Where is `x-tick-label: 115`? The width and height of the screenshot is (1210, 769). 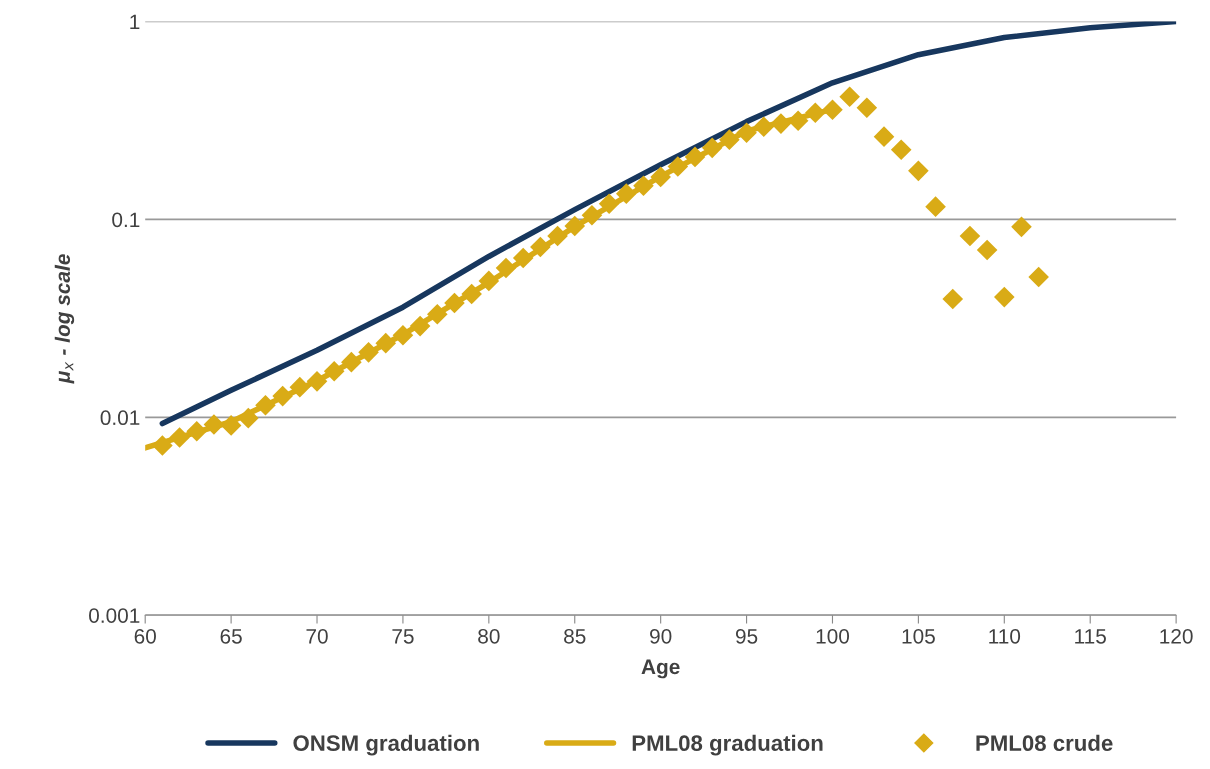 x-tick-label: 115 is located at coordinates (1090, 636).